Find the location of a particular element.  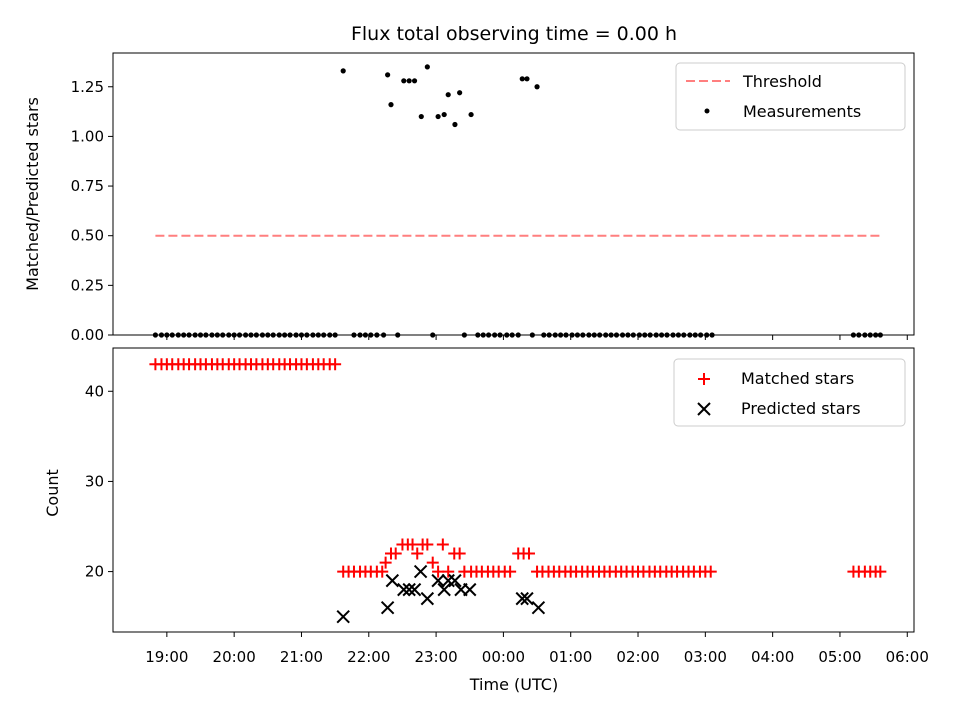

top-legend-entry-threshold: Threshold is located at coordinates (782, 81).